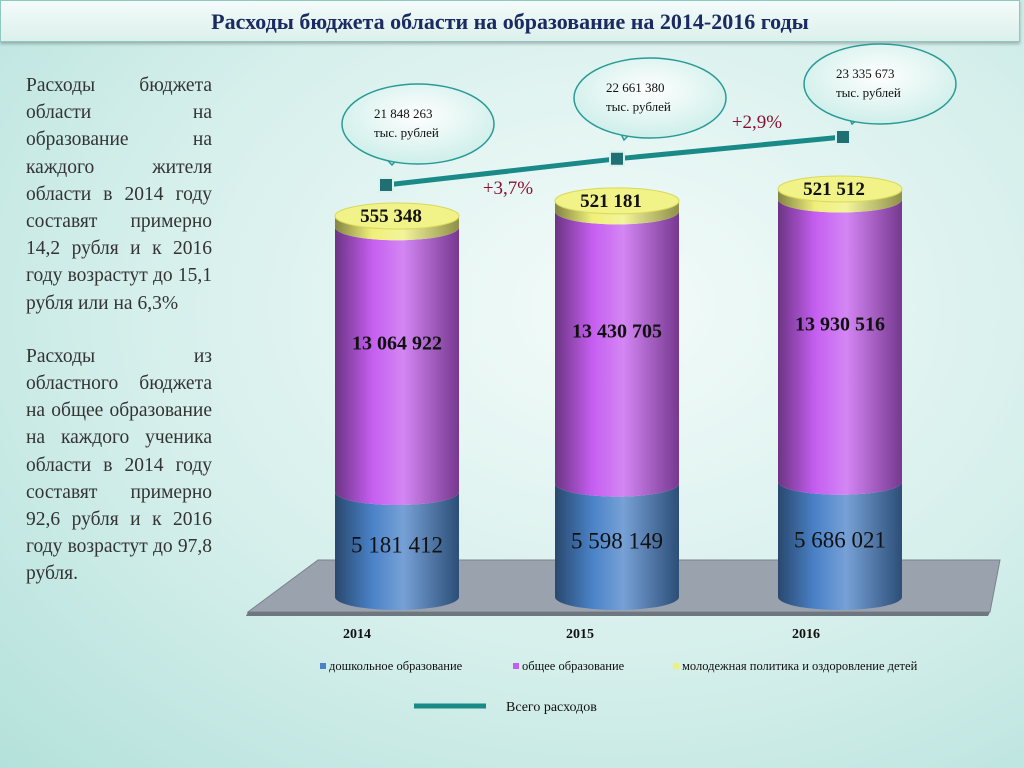  I want to click on category-label-2016: 2016, so click(806, 634).